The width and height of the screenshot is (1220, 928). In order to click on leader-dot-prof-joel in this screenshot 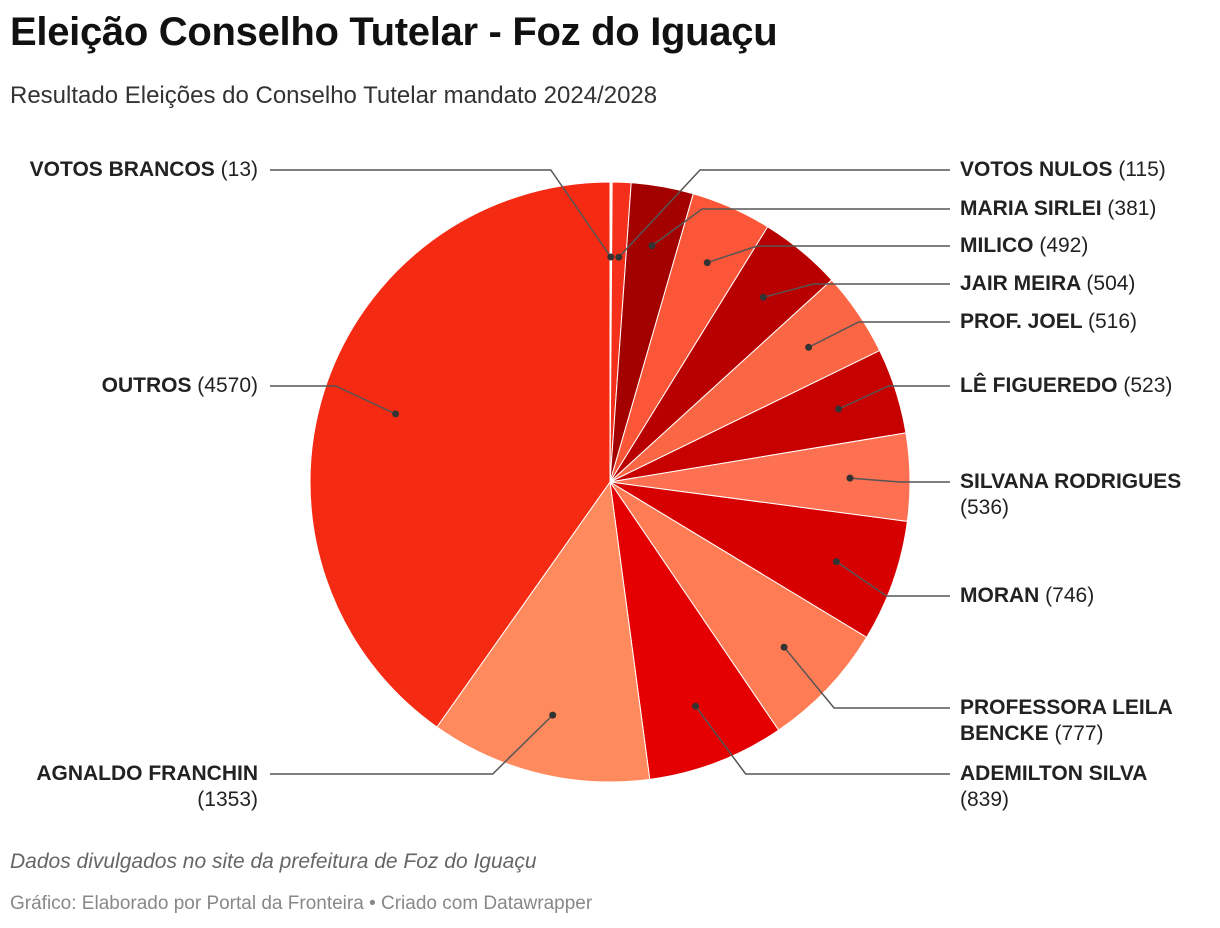, I will do `click(809, 347)`.